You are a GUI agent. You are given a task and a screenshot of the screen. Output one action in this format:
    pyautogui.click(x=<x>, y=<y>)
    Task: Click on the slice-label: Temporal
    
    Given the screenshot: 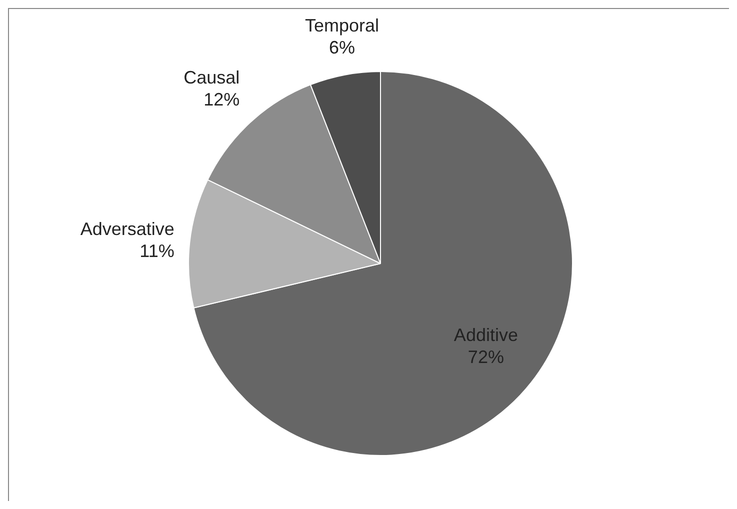 What is the action you would take?
    pyautogui.click(x=342, y=26)
    